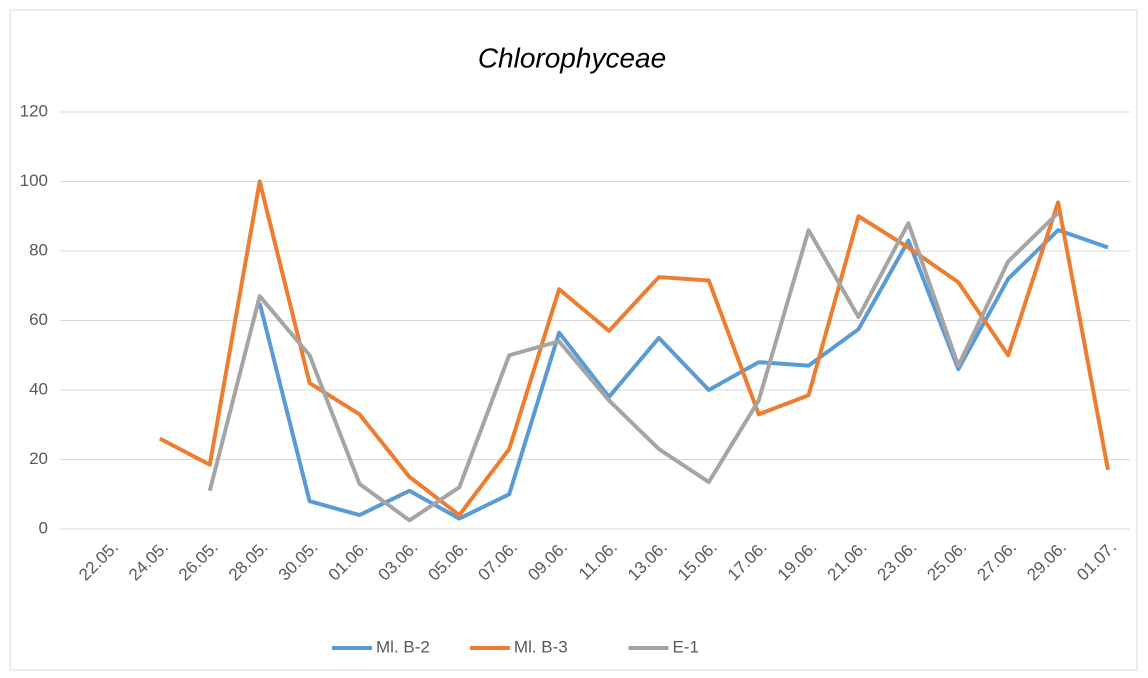 Image resolution: width=1148 pixels, height=678 pixels. Describe the element at coordinates (686, 646) in the screenshot. I see `legend-label: E-1` at that location.